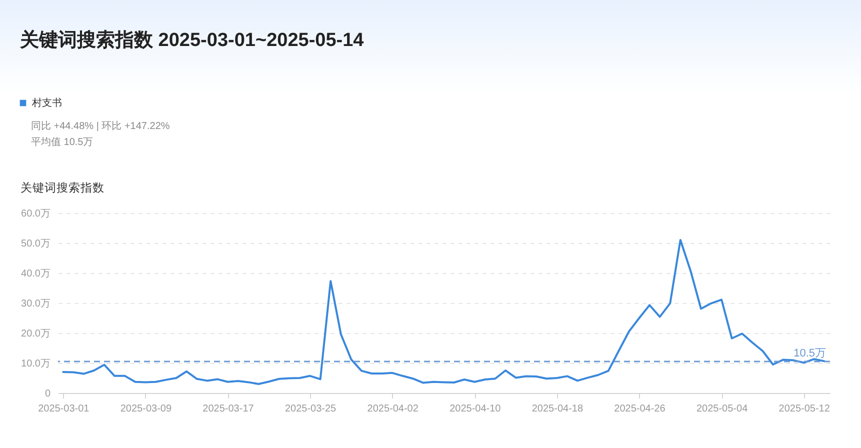  What do you see at coordinates (35, 214) in the screenshot?
I see `y-tick-label: 60.0万` at bounding box center [35, 214].